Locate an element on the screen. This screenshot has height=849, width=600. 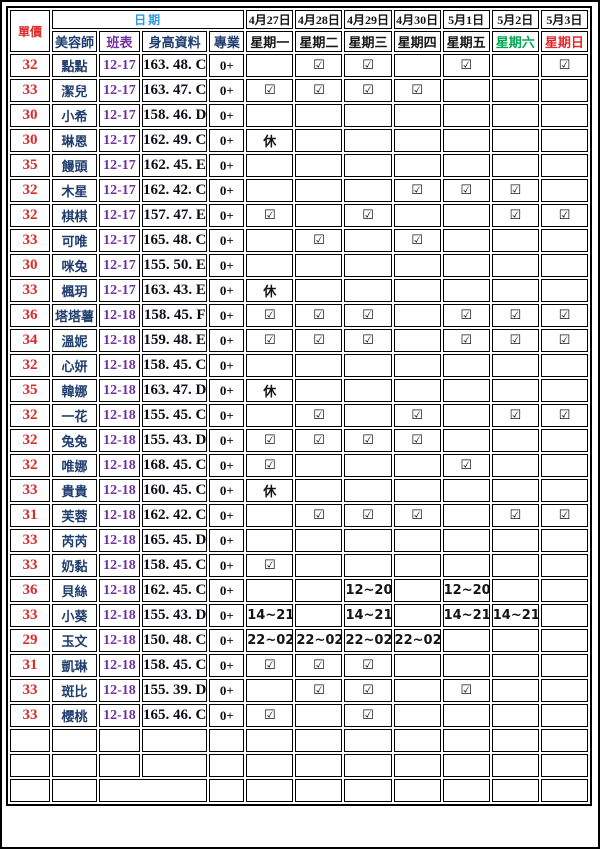
profile-cell: 162. 49. C is located at coordinates (174, 140).